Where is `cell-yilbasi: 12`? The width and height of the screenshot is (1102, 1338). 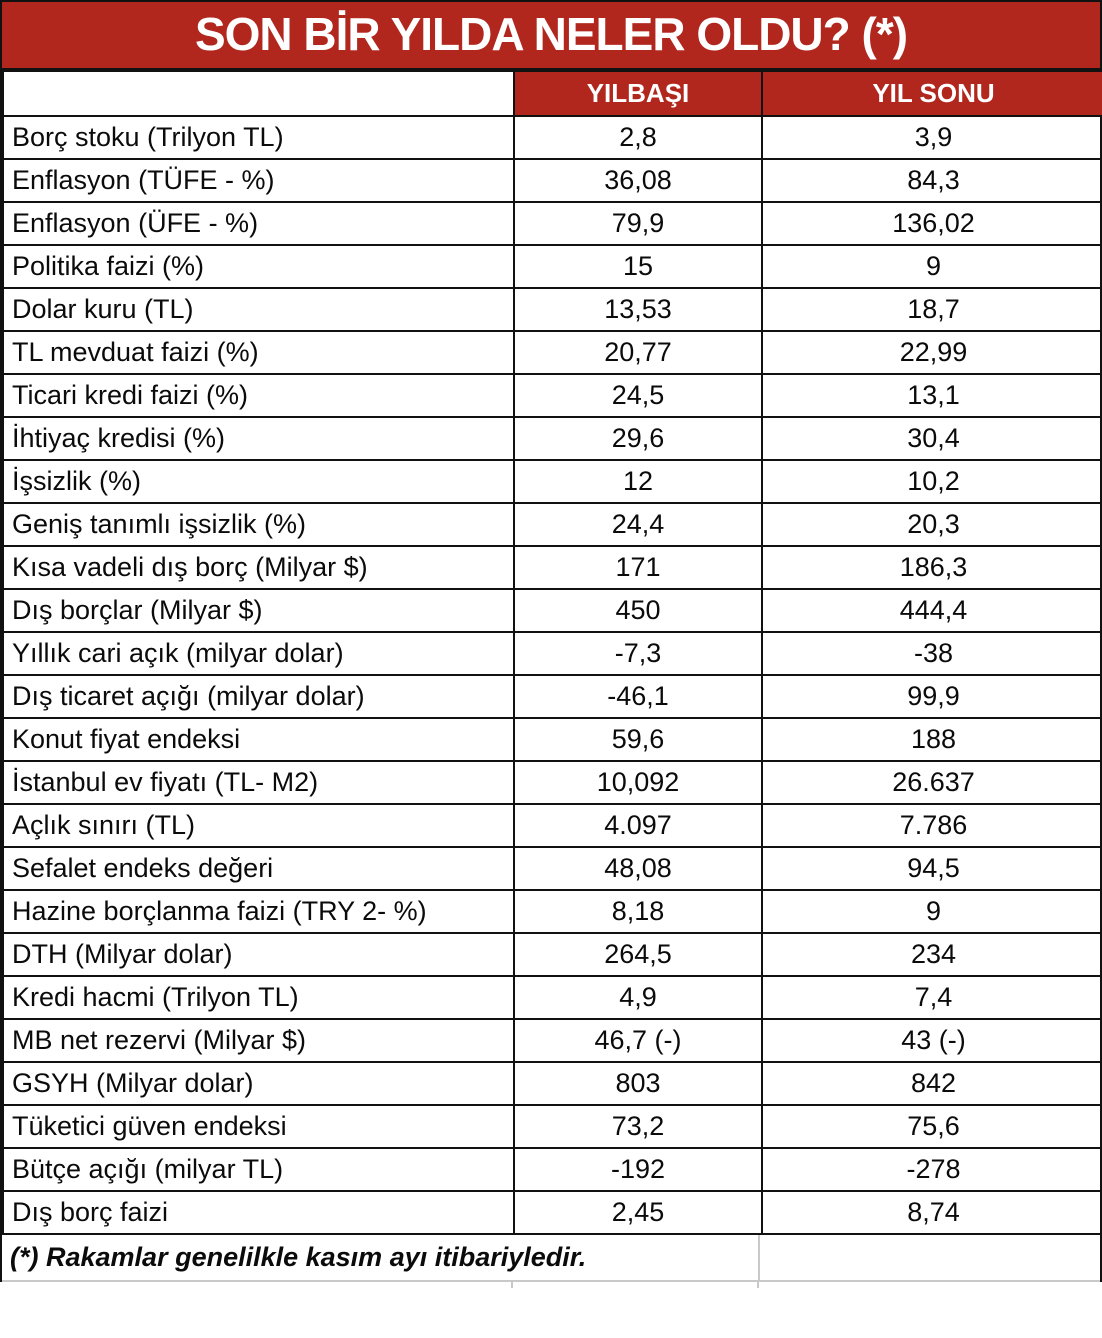
cell-yilbasi: 12 is located at coordinates (638, 481).